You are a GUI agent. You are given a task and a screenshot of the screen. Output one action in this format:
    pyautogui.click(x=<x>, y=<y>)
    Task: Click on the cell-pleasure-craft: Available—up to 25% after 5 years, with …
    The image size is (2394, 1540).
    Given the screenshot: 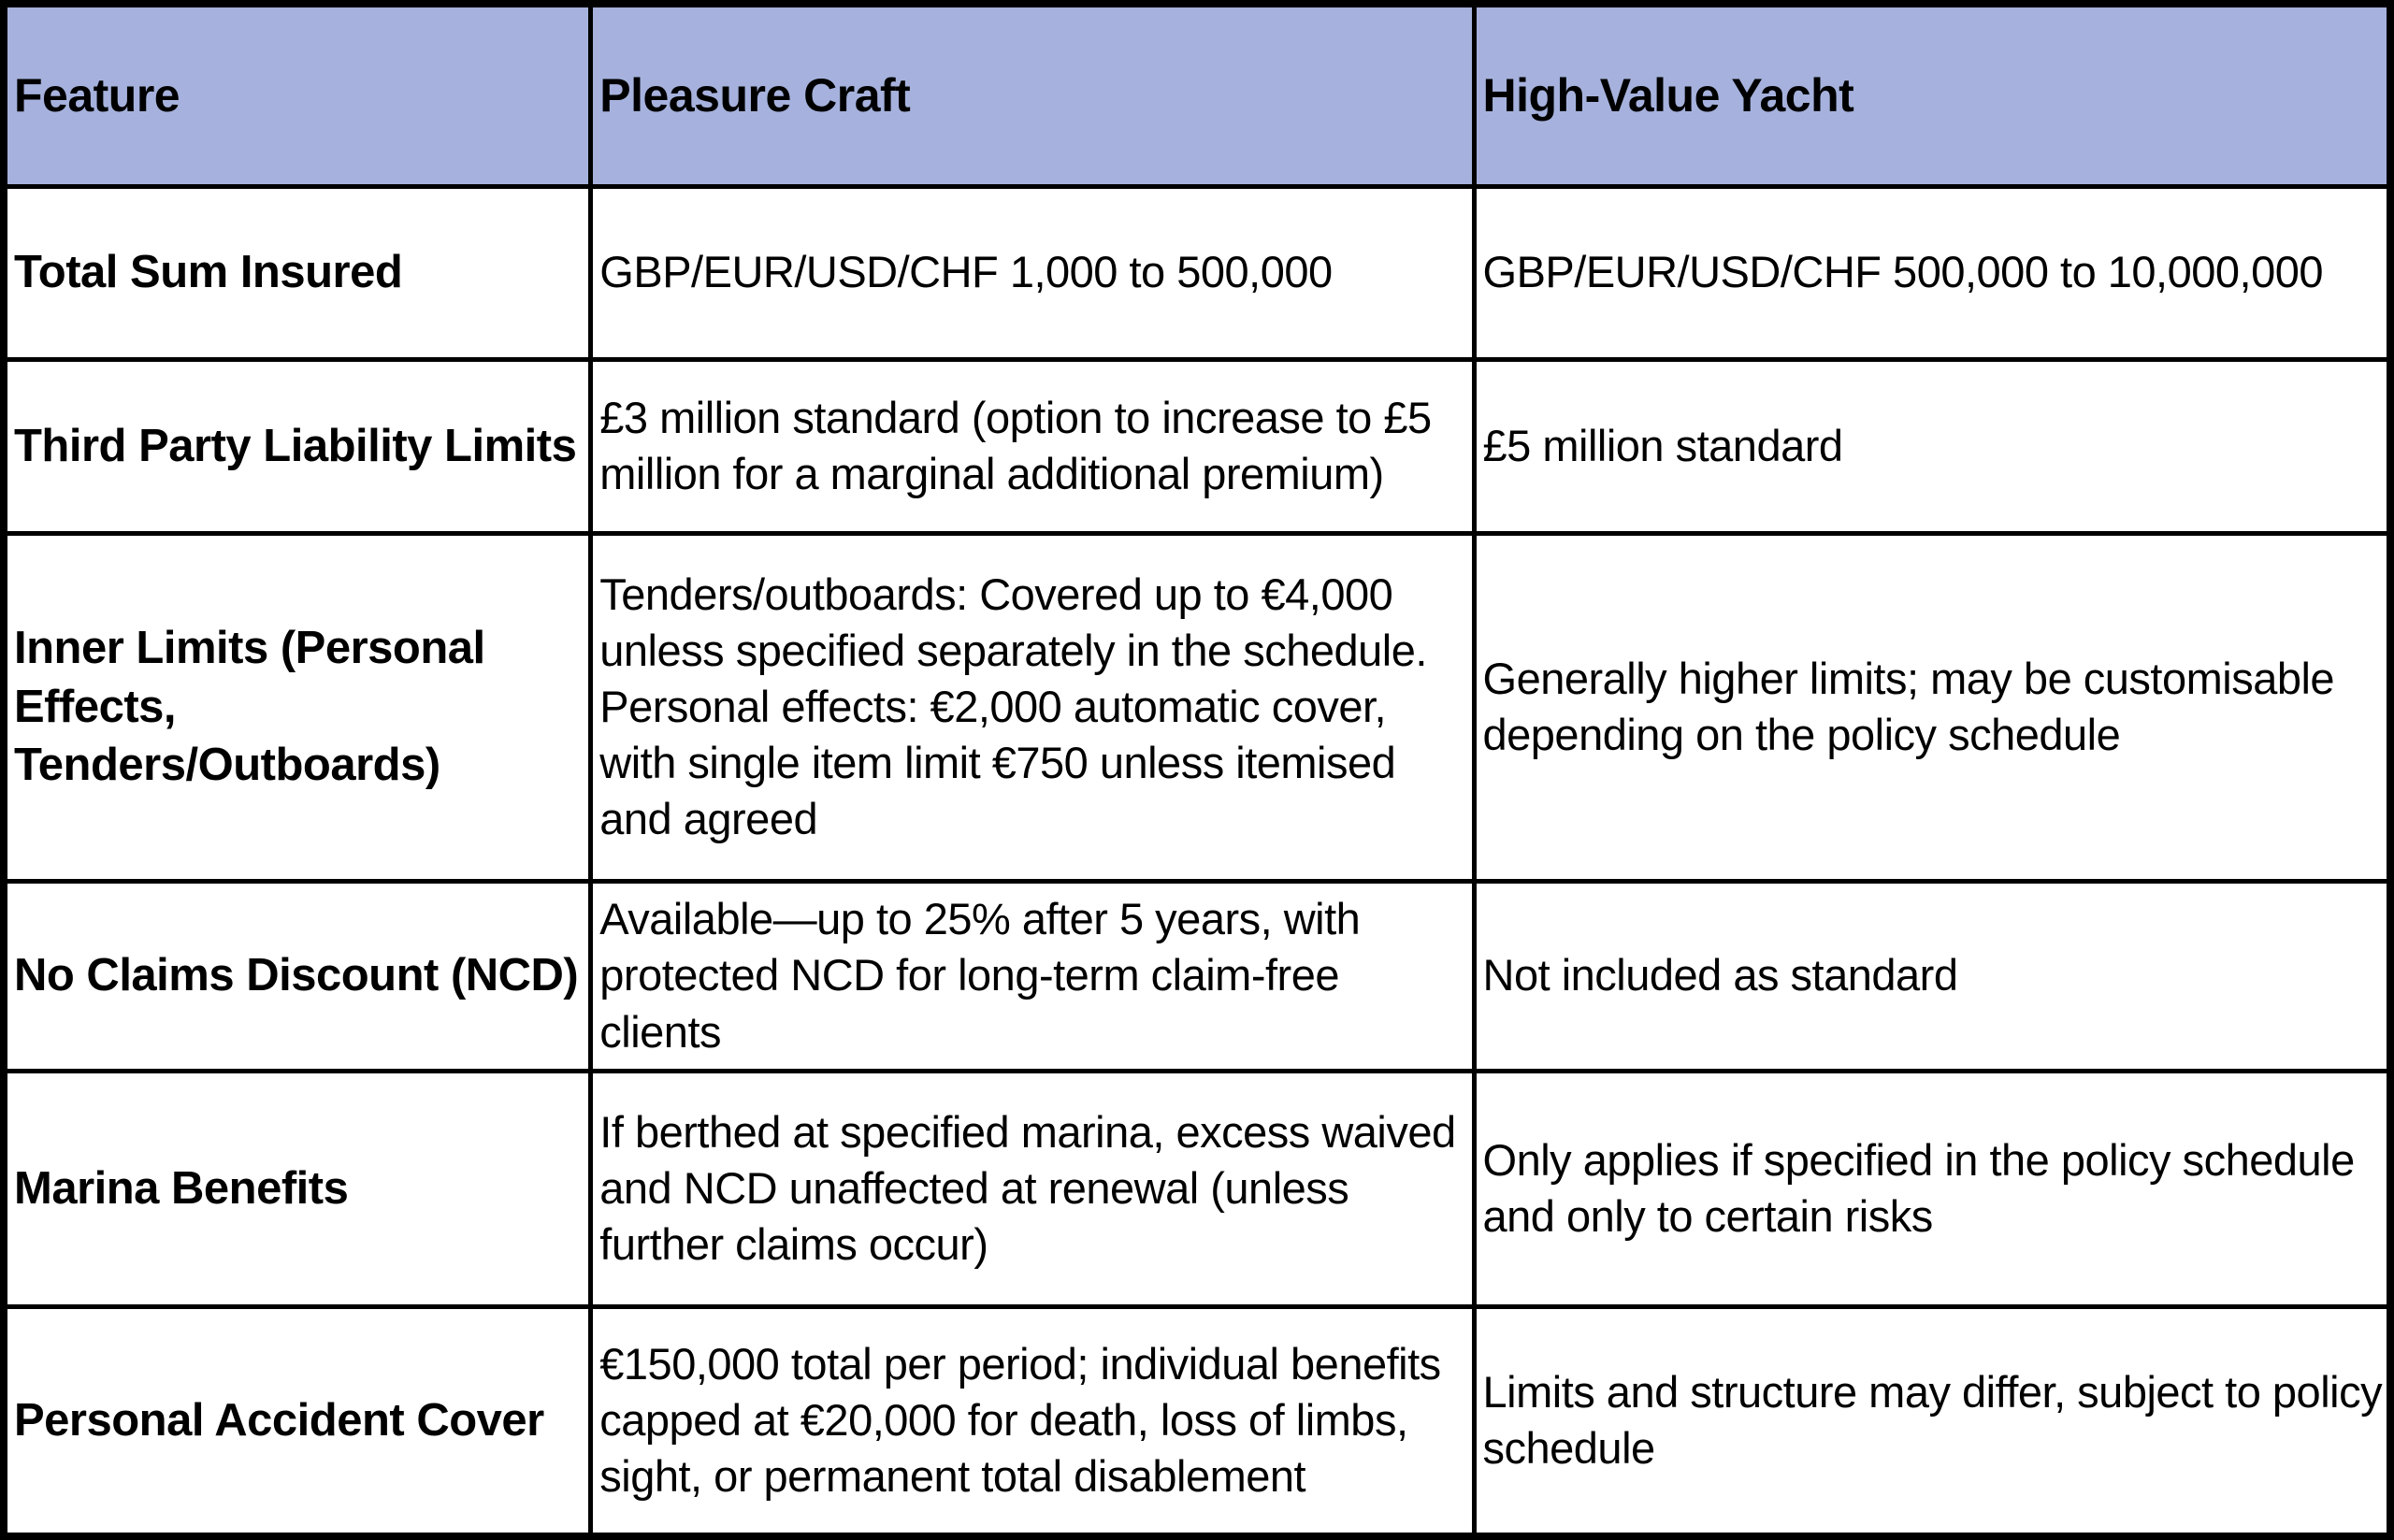 What is the action you would take?
    pyautogui.click(x=1032, y=975)
    